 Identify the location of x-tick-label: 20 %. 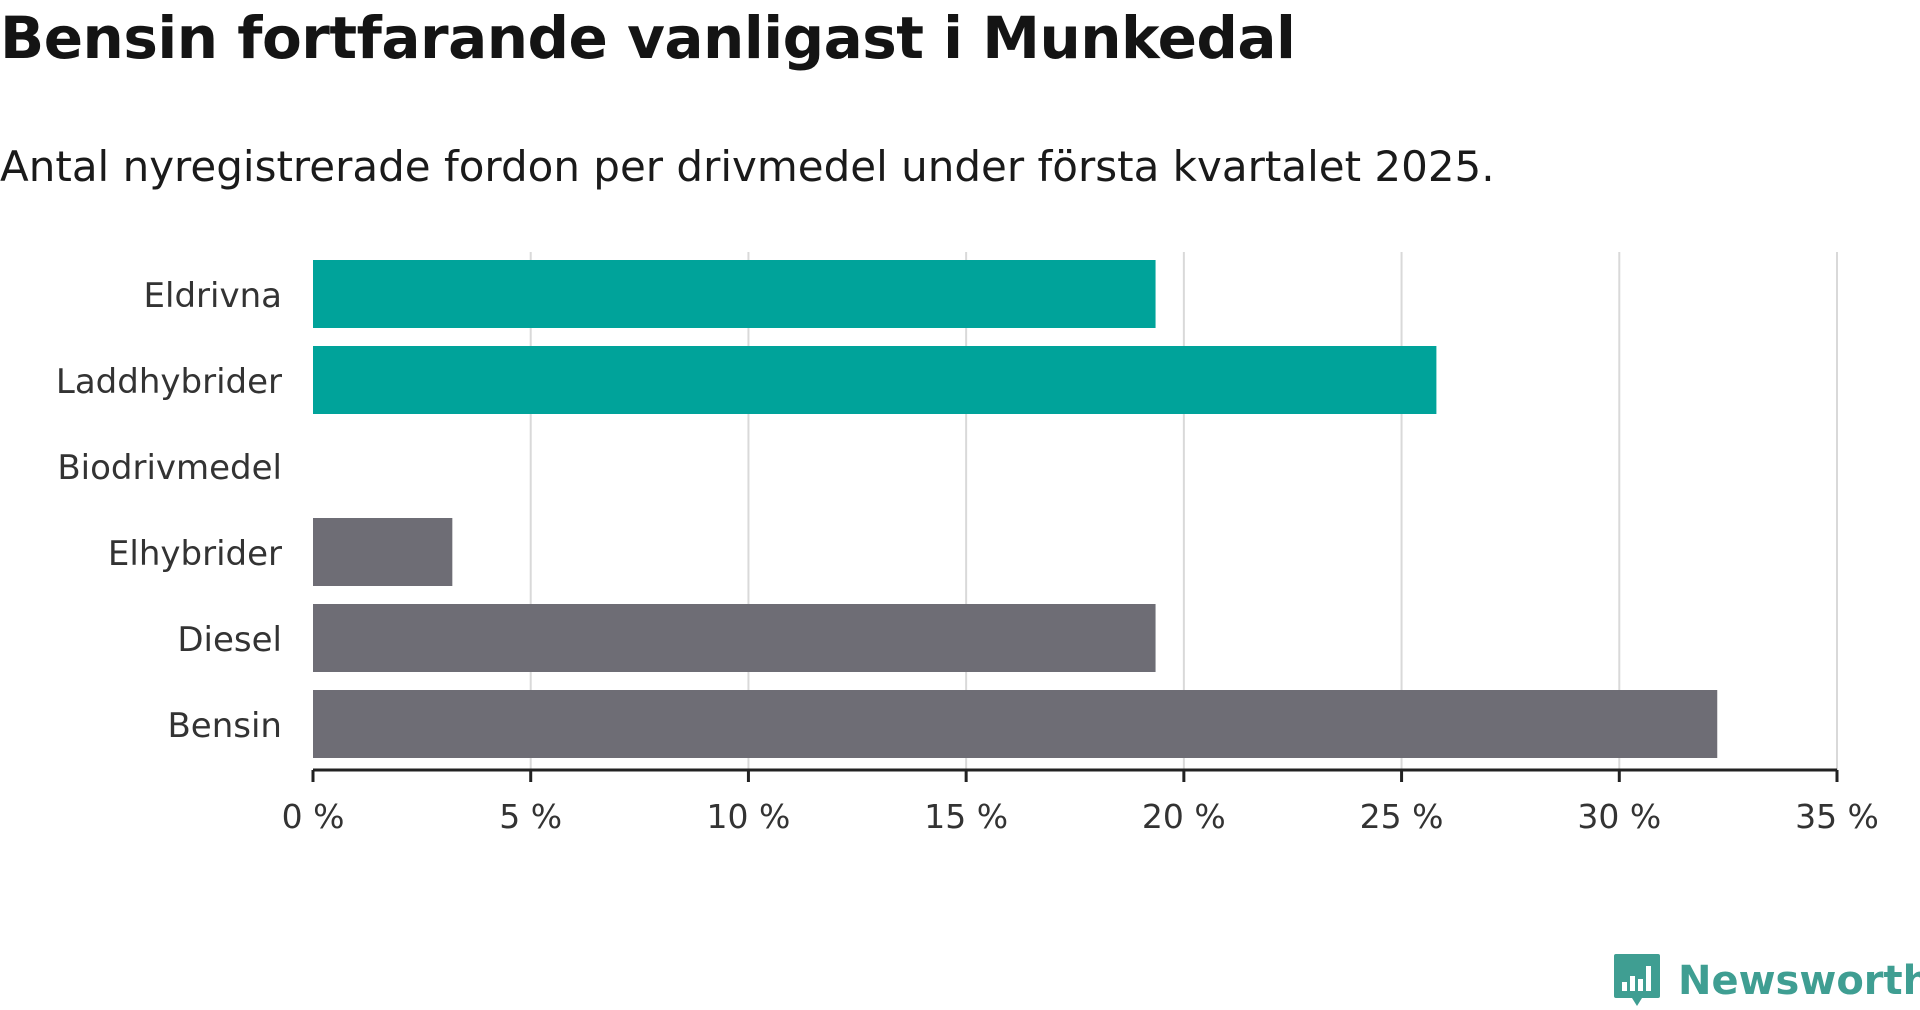
(1184, 816).